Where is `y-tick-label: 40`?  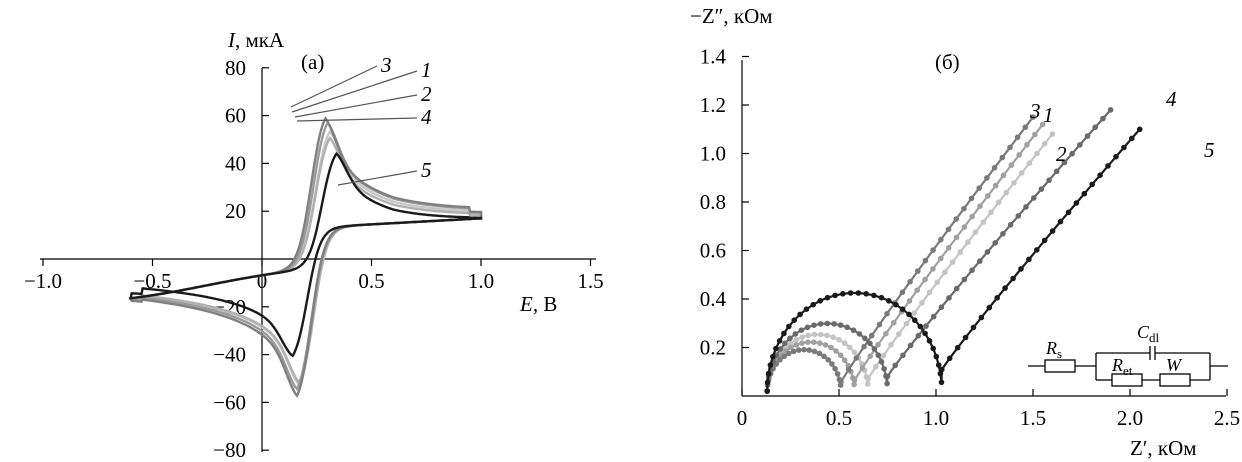
y-tick-label: 40 is located at coordinates (235, 163).